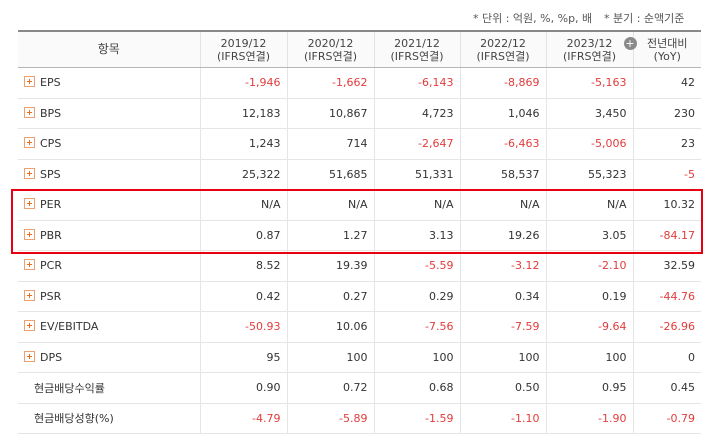 The image size is (709, 443). I want to click on row-label-cell: CPS, so click(109, 144).